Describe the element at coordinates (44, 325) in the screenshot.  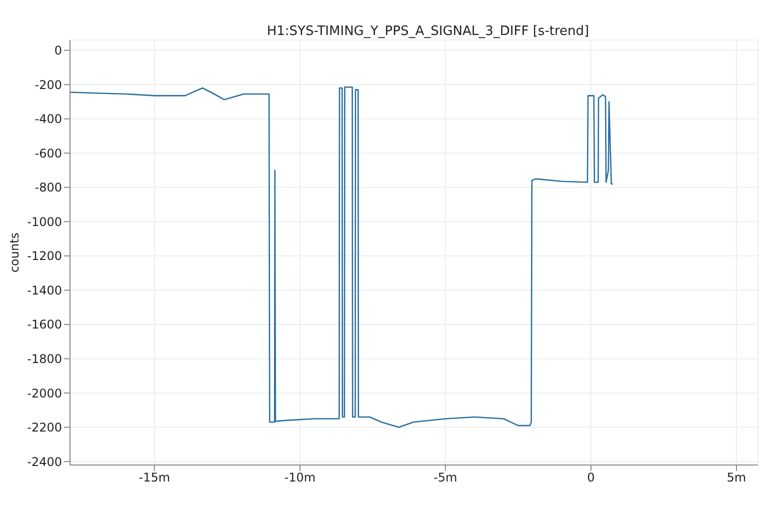
I see `y-tick-label: -1600` at that location.